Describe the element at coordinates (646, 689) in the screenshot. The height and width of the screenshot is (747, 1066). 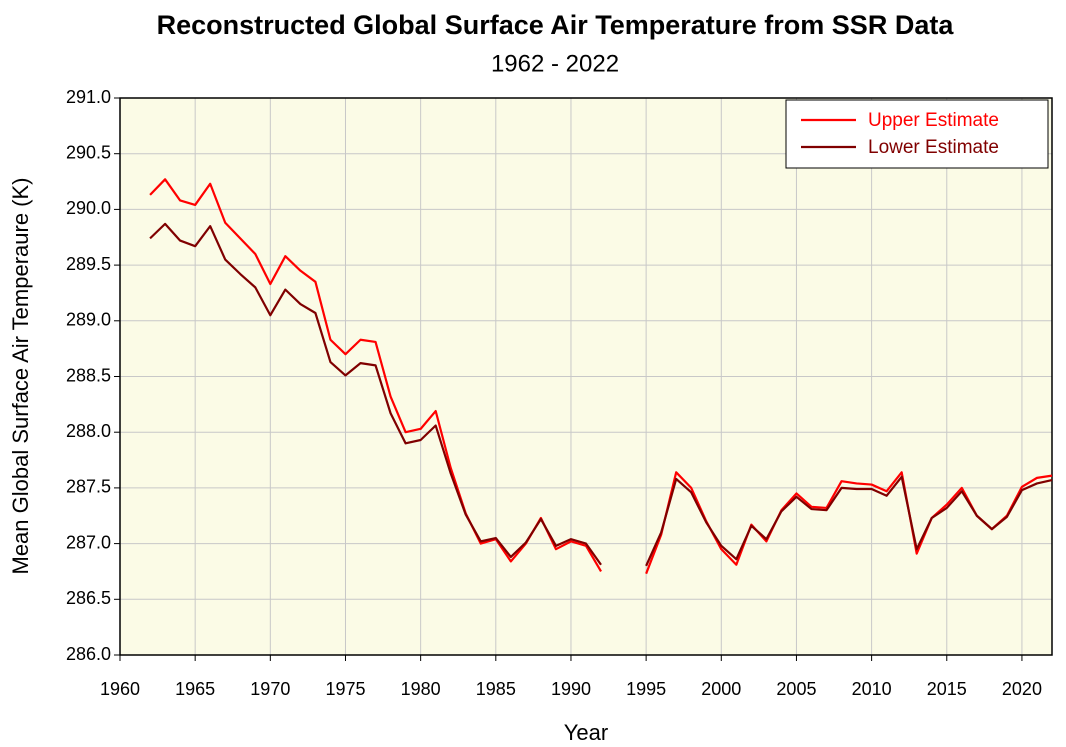
I see `x-tick-label: 1995` at that location.